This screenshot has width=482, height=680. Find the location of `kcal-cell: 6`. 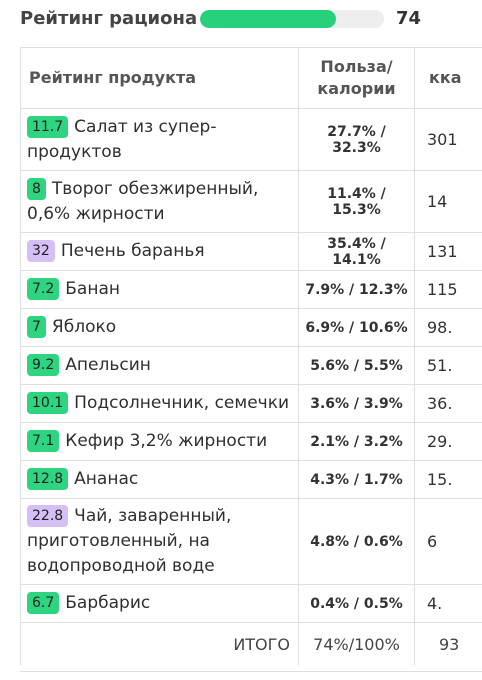

kcal-cell: 6 is located at coordinates (448, 541).